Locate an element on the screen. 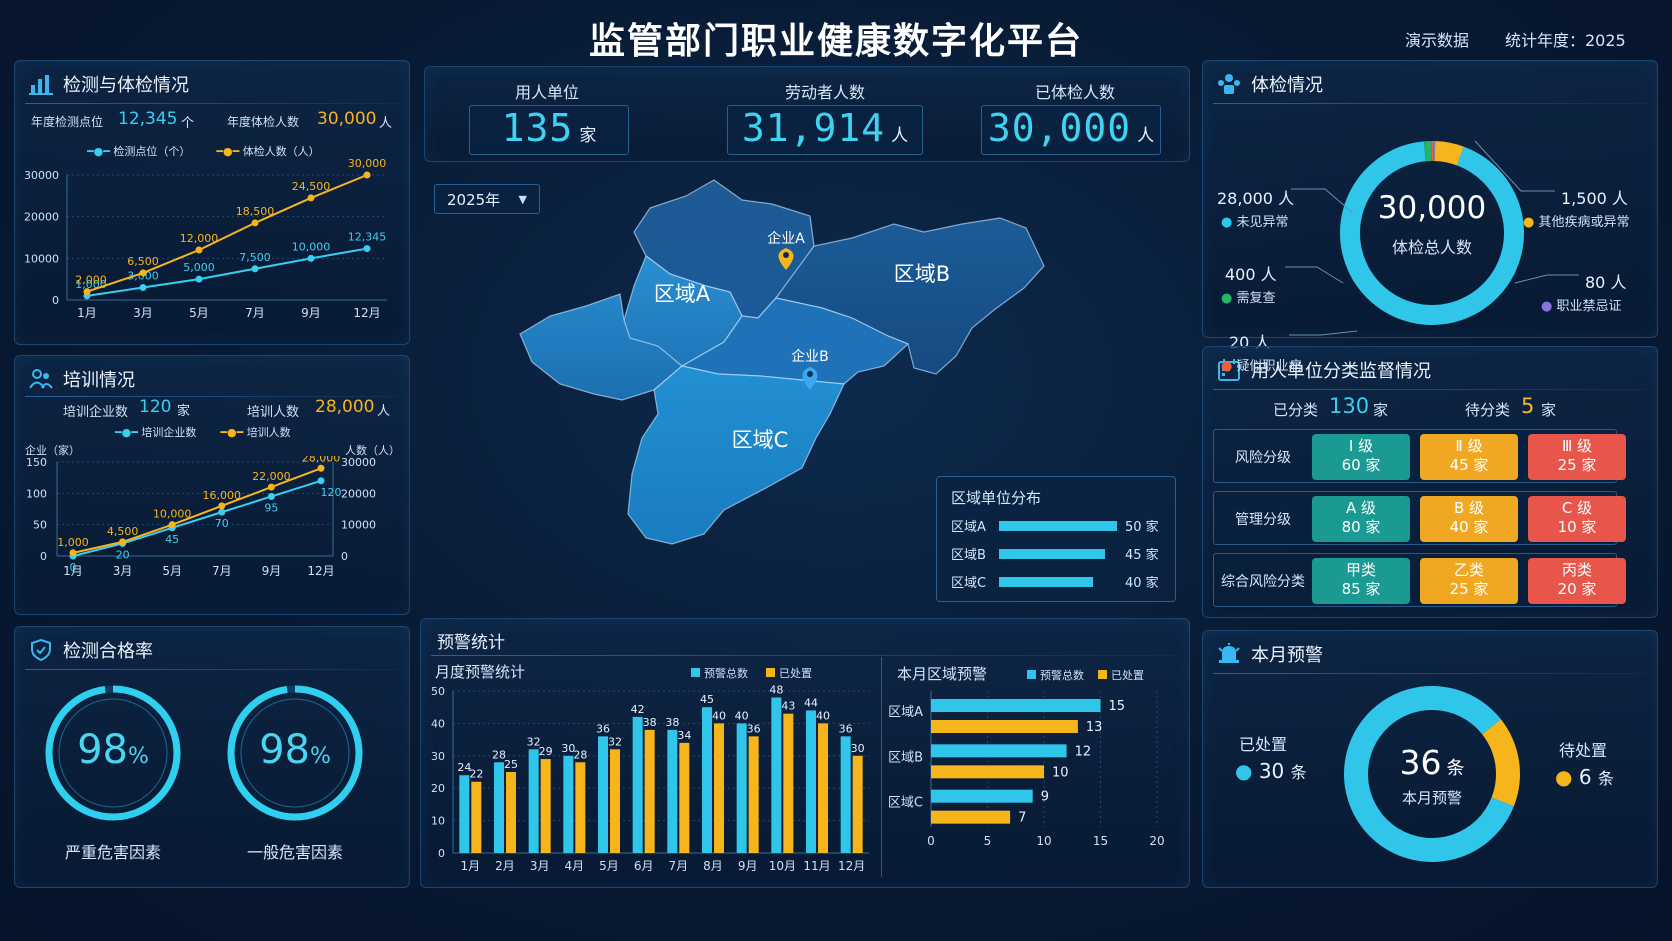  classification-chip: B 级 40 家 is located at coordinates (1469, 519).